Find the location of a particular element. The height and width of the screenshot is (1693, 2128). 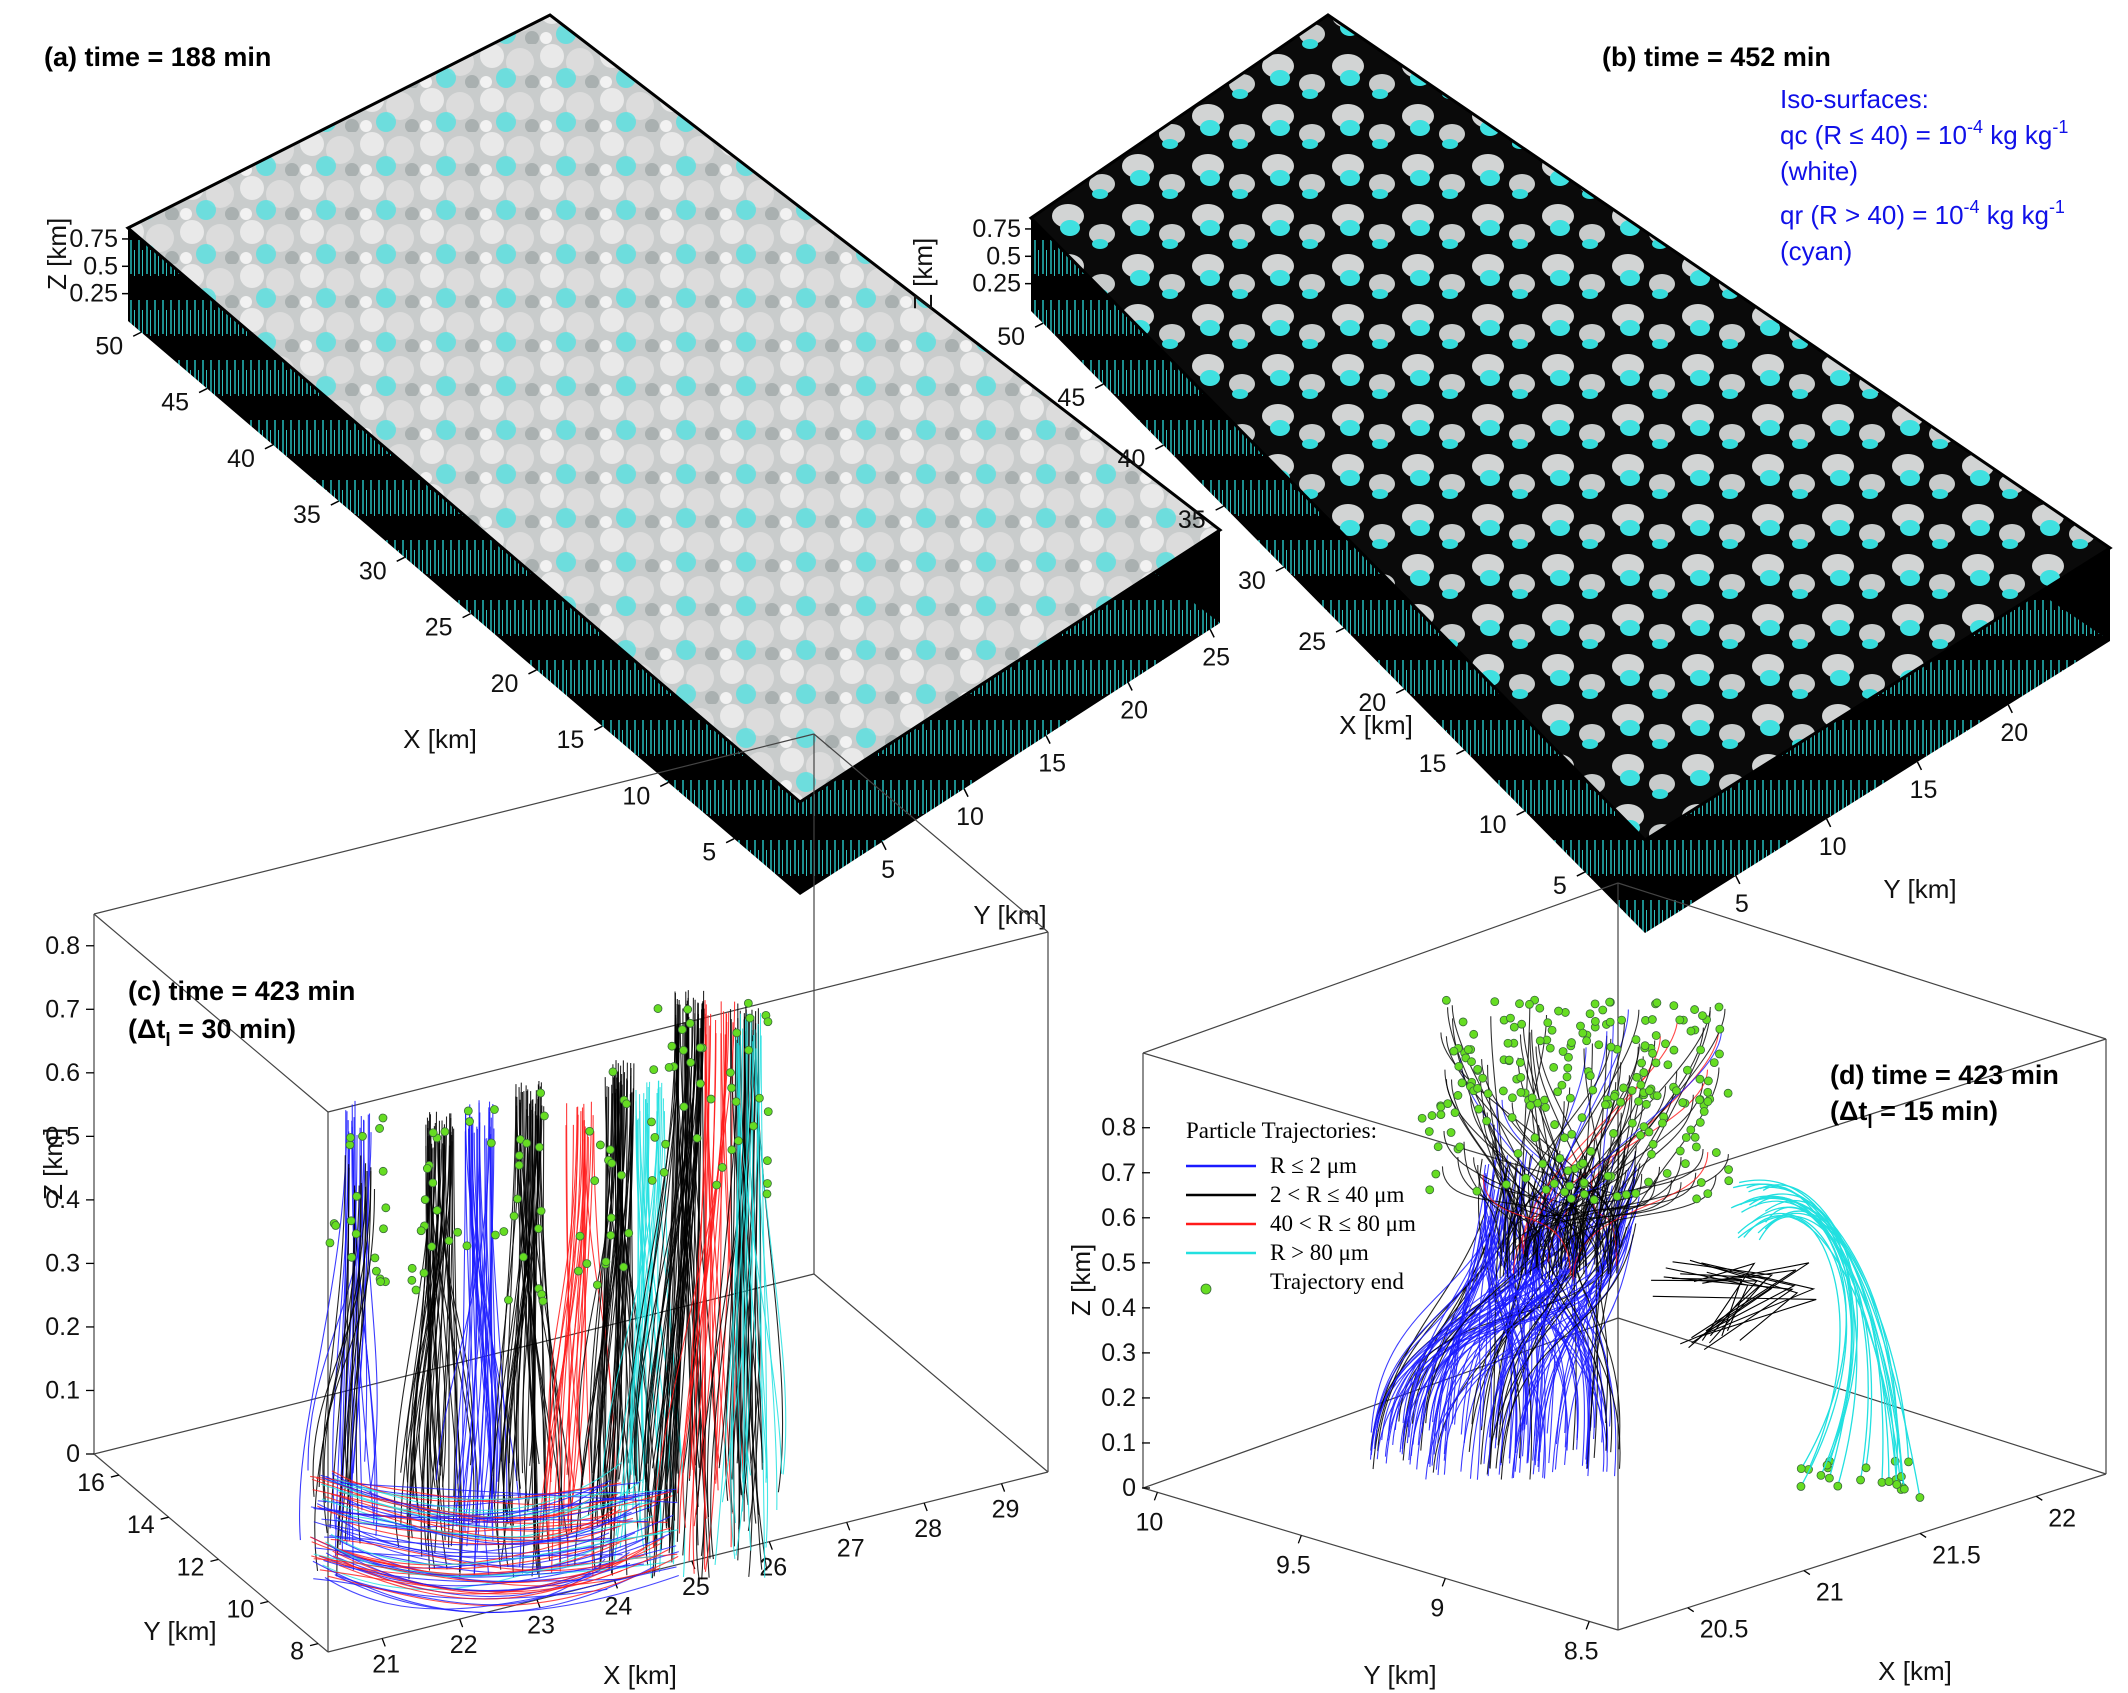

y-axis-label: Y [km] is located at coordinates (1919, 889).